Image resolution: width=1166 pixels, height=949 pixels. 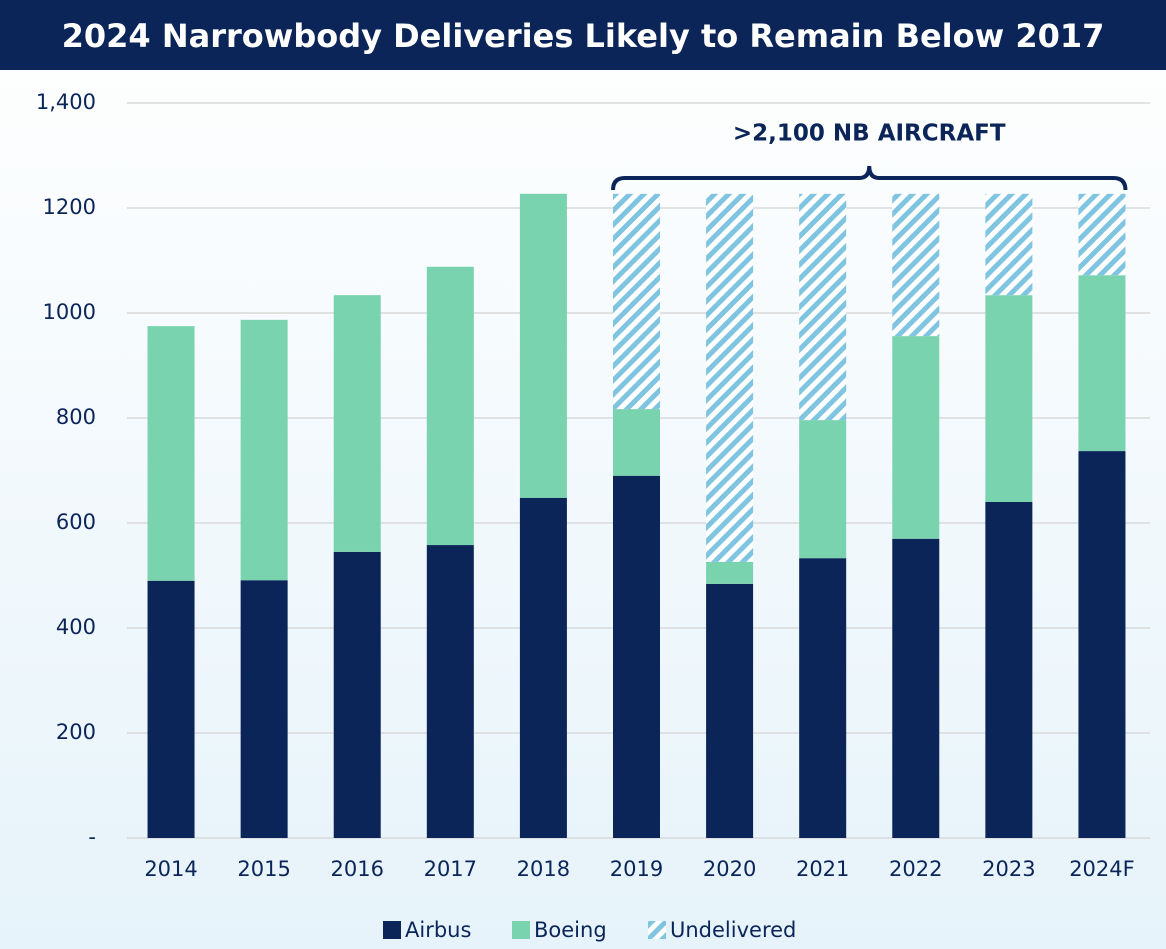 What do you see at coordinates (357, 869) in the screenshot?
I see `x-tick-label: 2016` at bounding box center [357, 869].